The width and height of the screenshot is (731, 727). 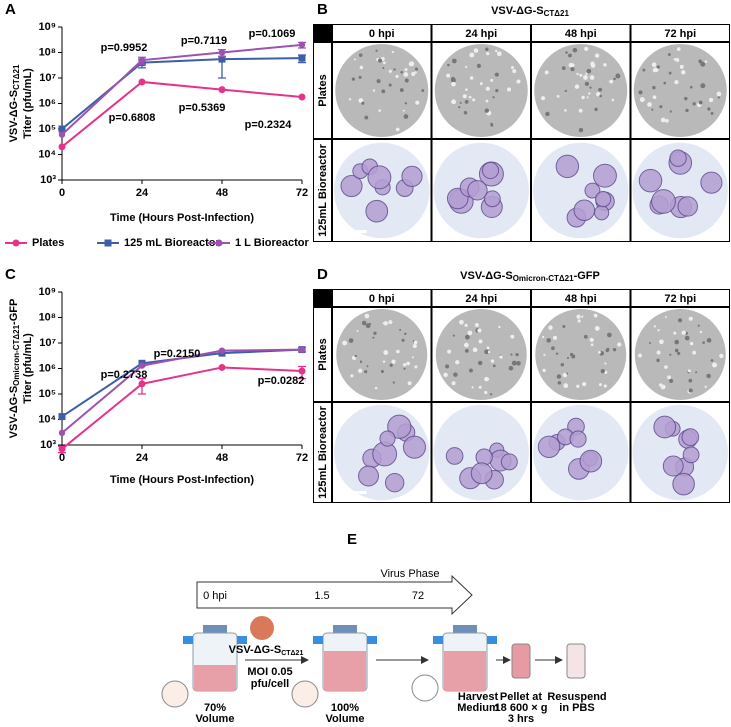 I want to click on x-tick-label: 72, so click(x=302, y=193).